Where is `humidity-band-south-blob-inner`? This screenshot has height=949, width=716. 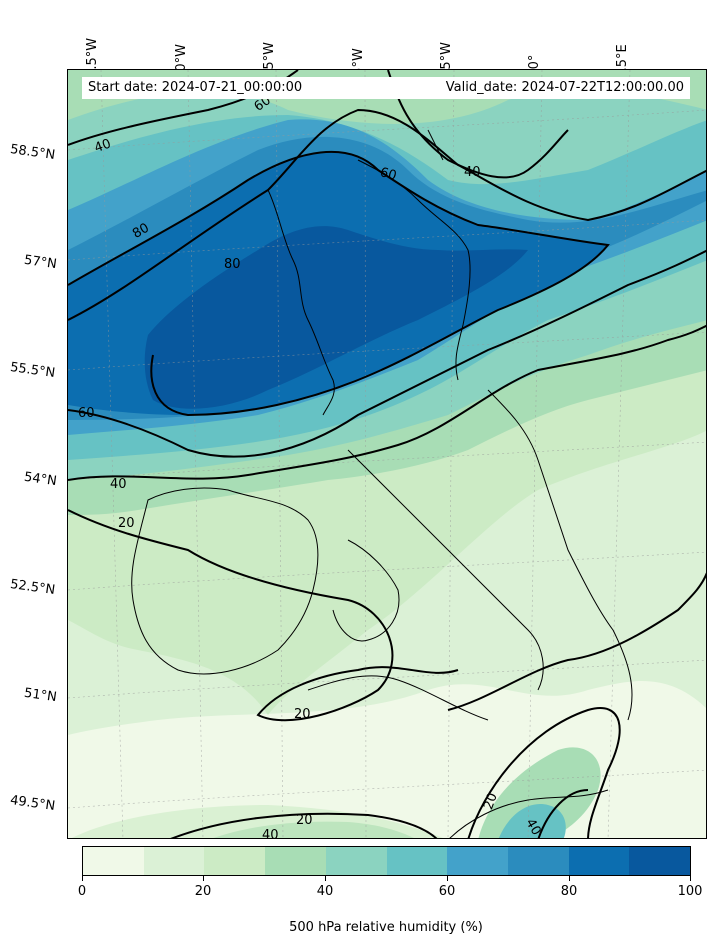 humidity-band-south-blob-inner is located at coordinates (532, 821).